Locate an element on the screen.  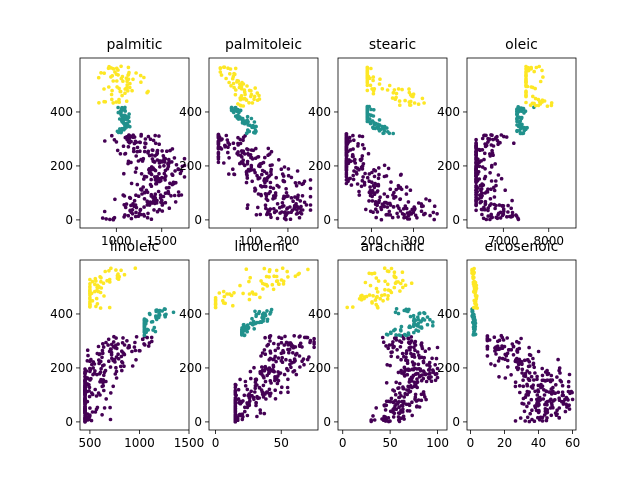
points-eicosenoic is located at coordinates (522, 345).